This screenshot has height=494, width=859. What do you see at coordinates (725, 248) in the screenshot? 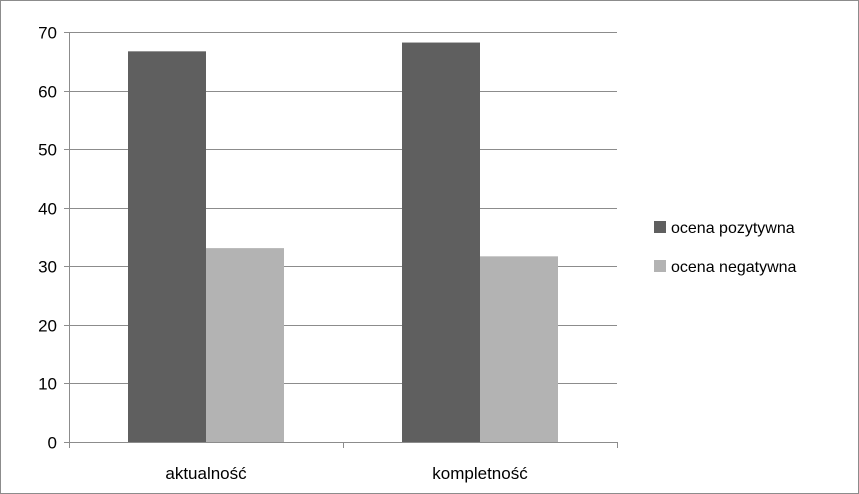
I see `legend: ocena pozytywna ocena negatywna` at bounding box center [725, 248].